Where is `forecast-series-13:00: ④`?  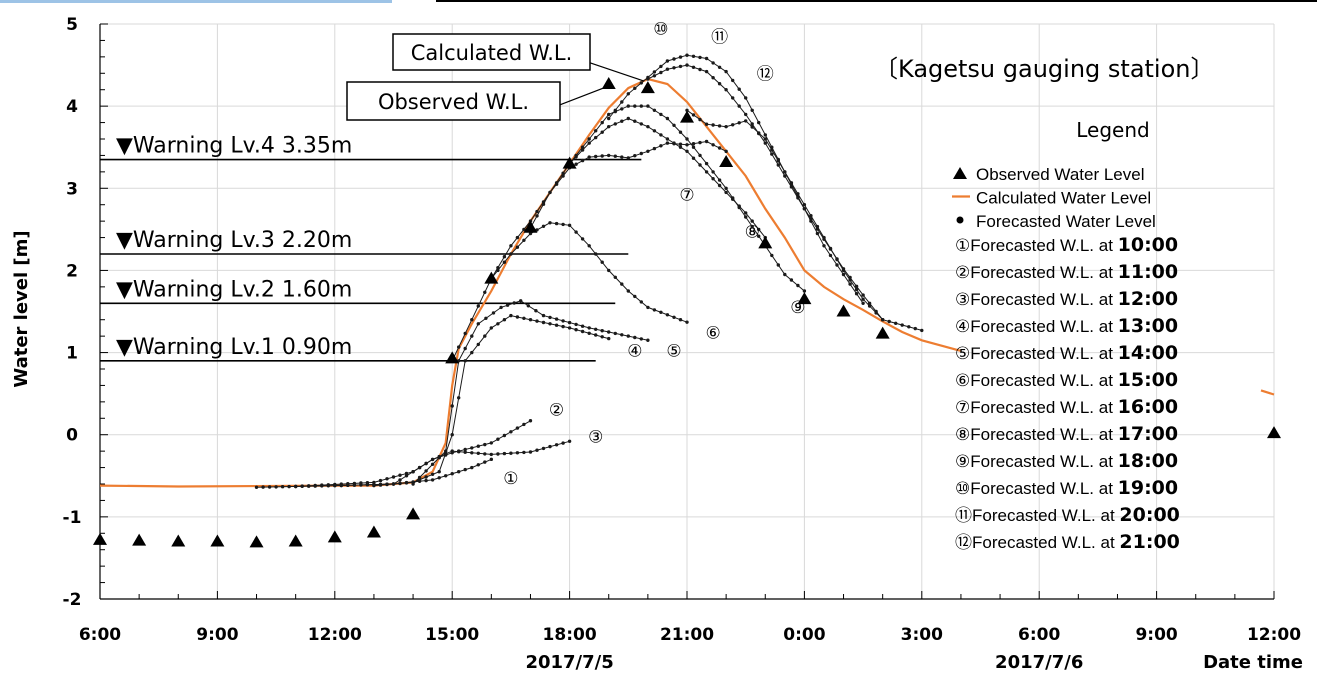
forecast-series-13:00: ④ is located at coordinates (507, 400).